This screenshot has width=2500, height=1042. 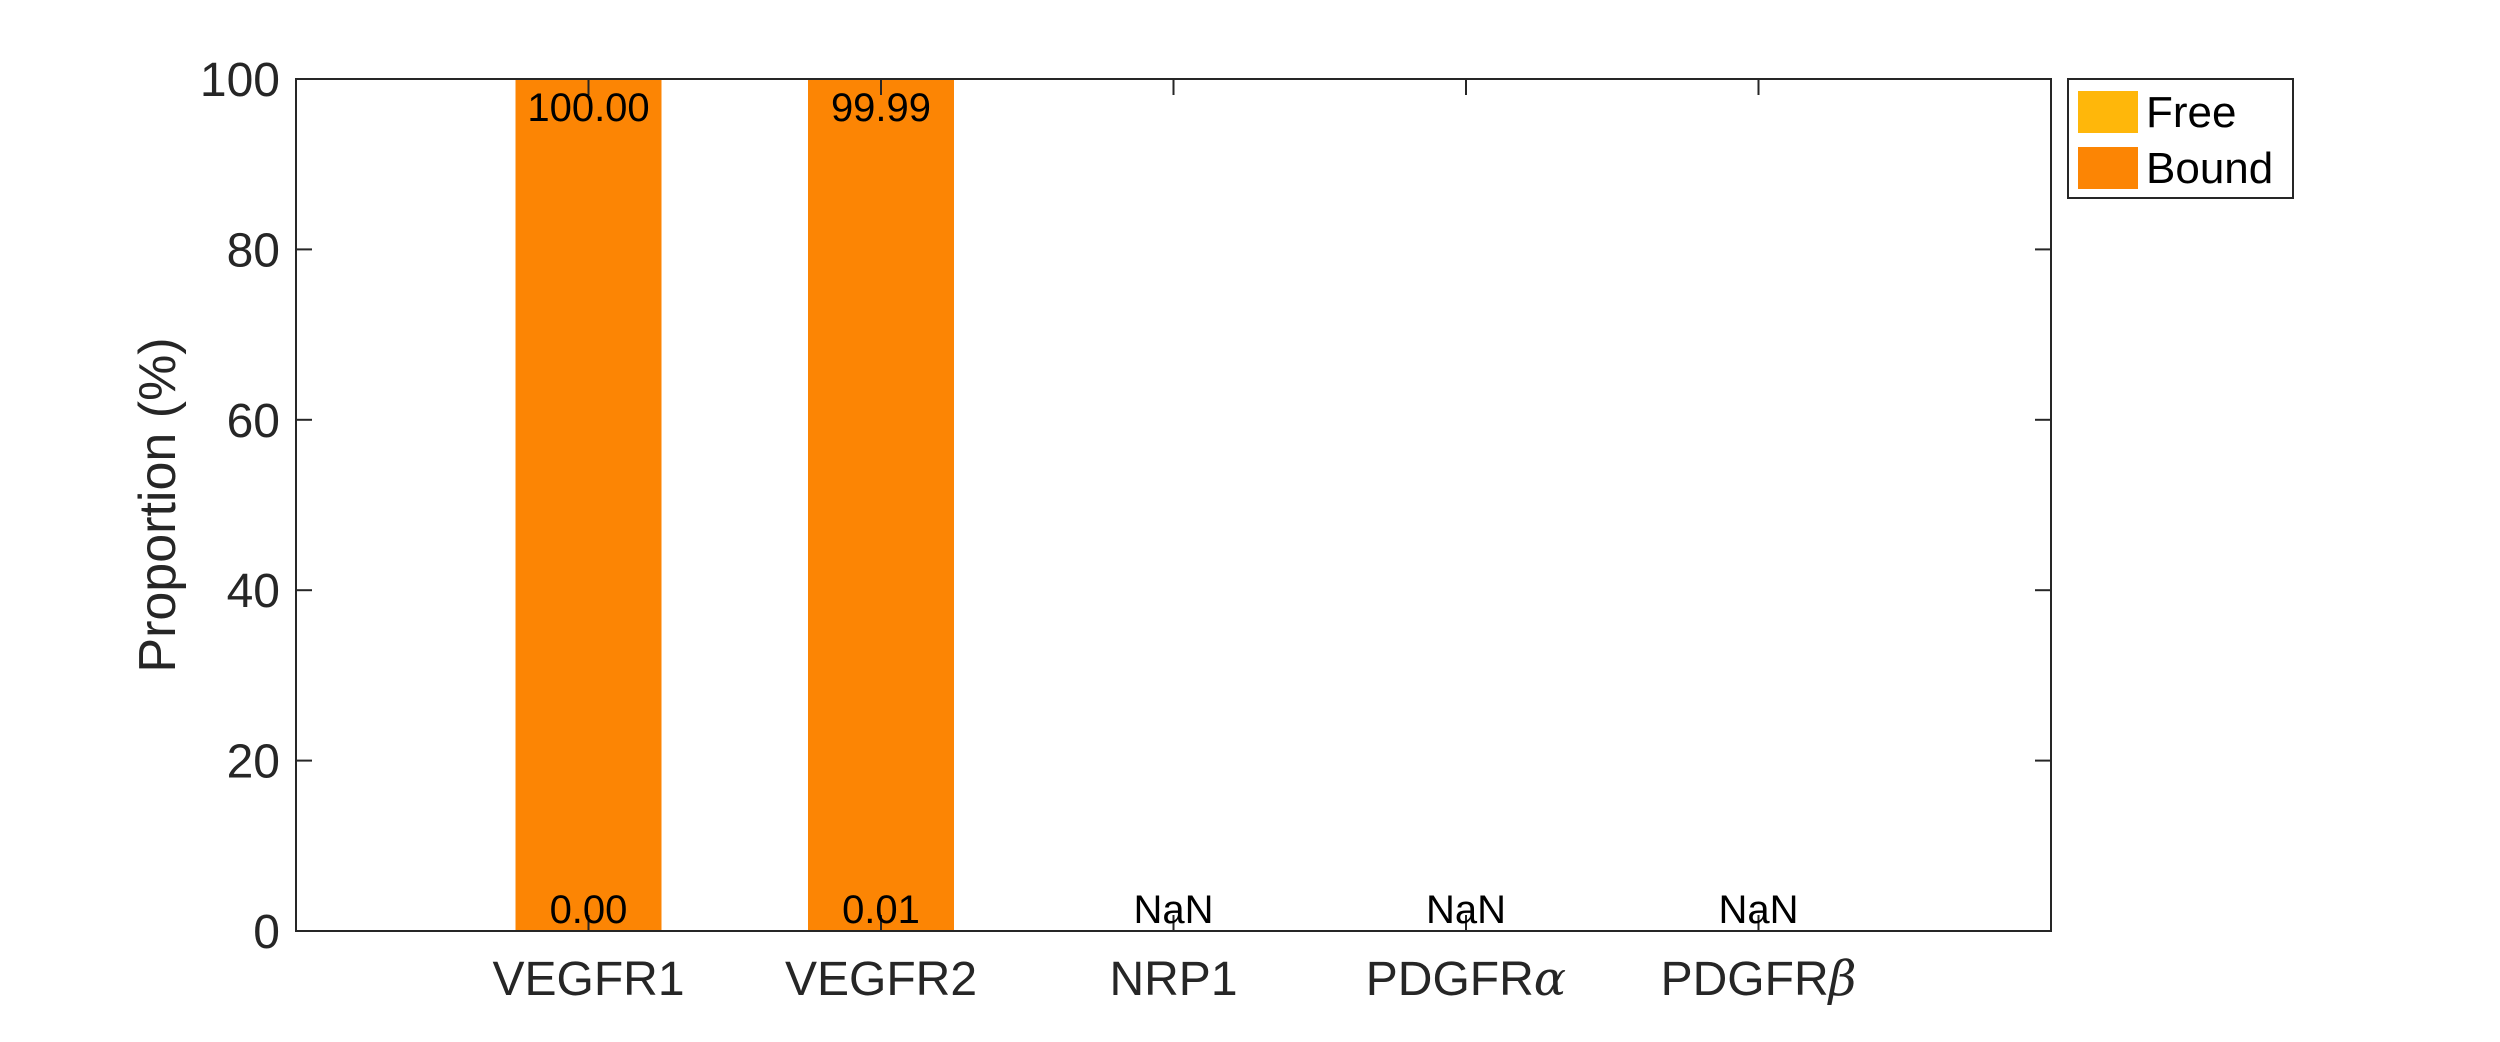 I want to click on data-label-bound: 100.00, so click(x=588, y=108).